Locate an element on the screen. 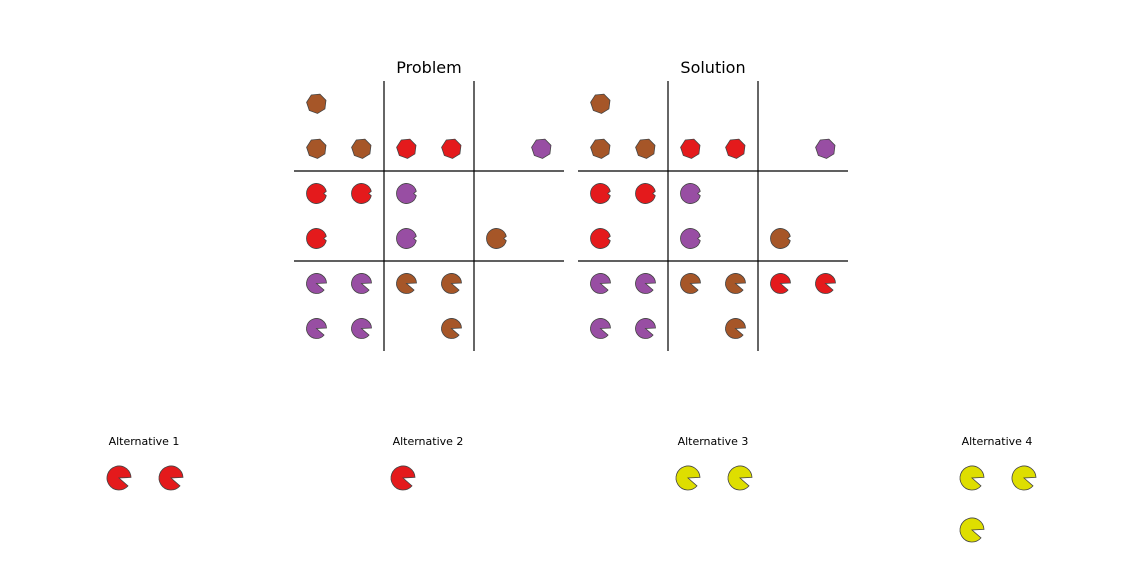  alternative-1: Alternative 1 is located at coordinates (145, 463).